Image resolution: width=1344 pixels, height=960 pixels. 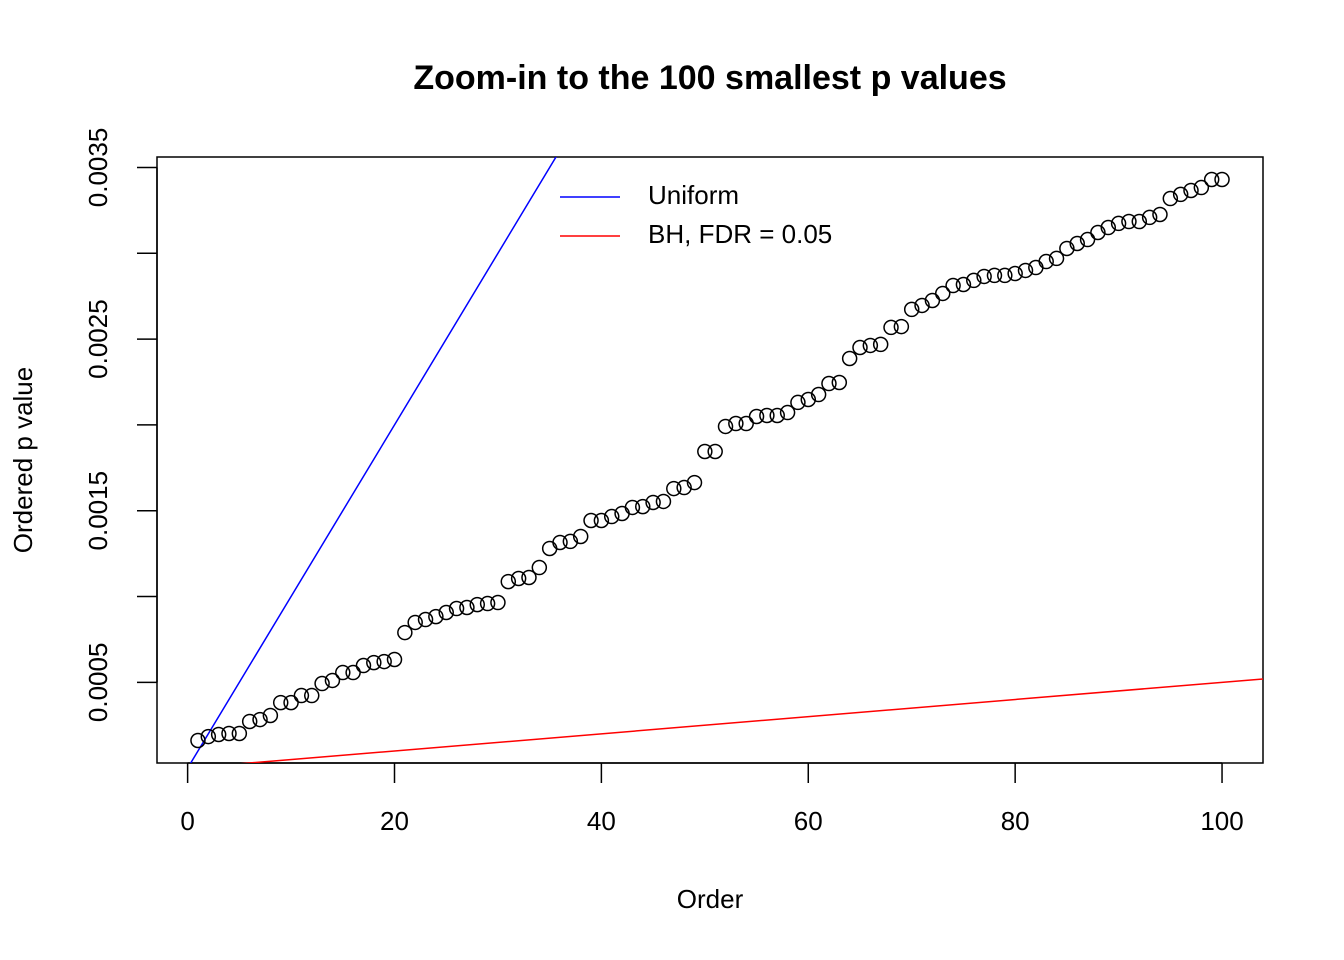 I want to click on x-tick-label: 40, so click(x=601, y=821).